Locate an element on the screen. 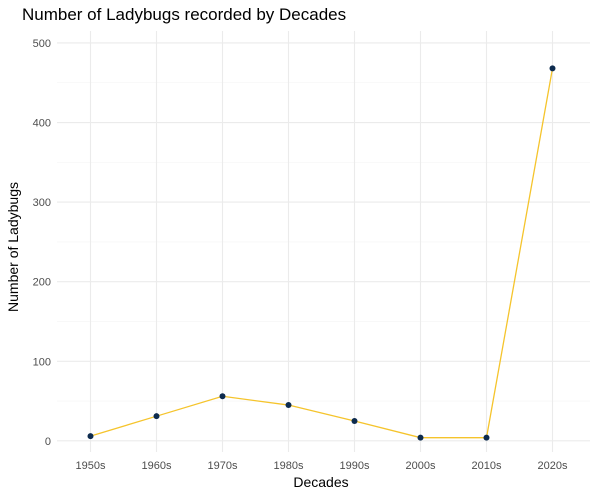 The width and height of the screenshot is (600, 497). x-axis: 1950s 1960s 1970s 1980s 1990s 2000s 2010s 2020s is located at coordinates (322, 466).